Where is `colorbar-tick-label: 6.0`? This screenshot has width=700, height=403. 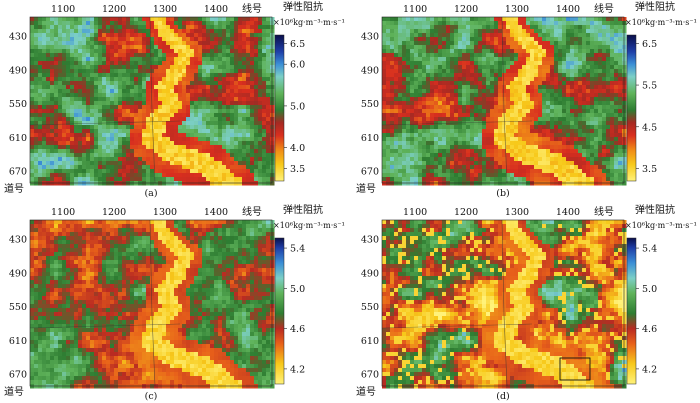
colorbar-tick-label: 6.0 is located at coordinates (297, 65).